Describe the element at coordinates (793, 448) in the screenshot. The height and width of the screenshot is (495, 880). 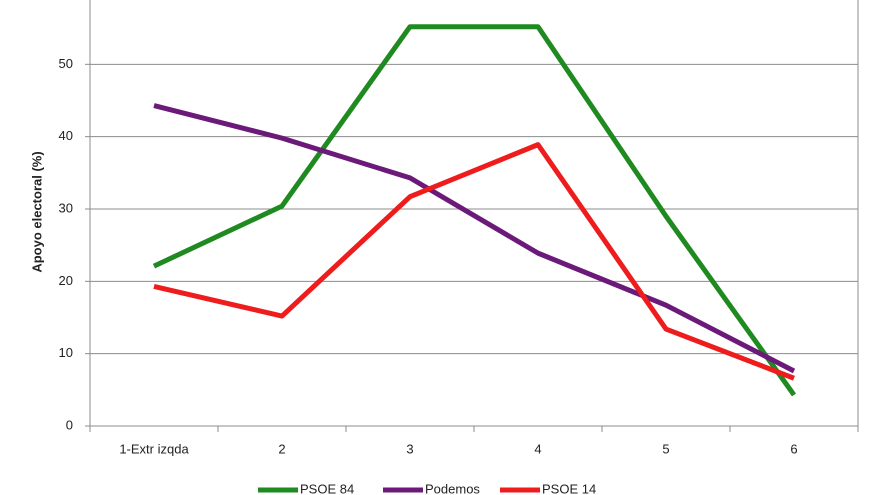
I see `x-tick-label: 6` at that location.